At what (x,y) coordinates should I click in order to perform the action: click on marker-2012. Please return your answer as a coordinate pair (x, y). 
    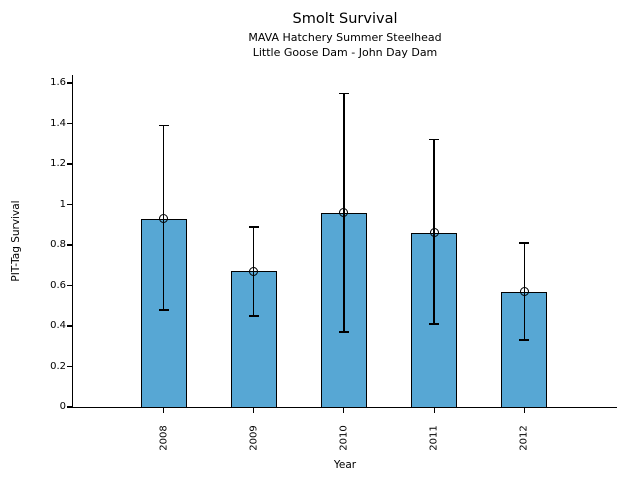
    Looking at the image, I should click on (524, 292).